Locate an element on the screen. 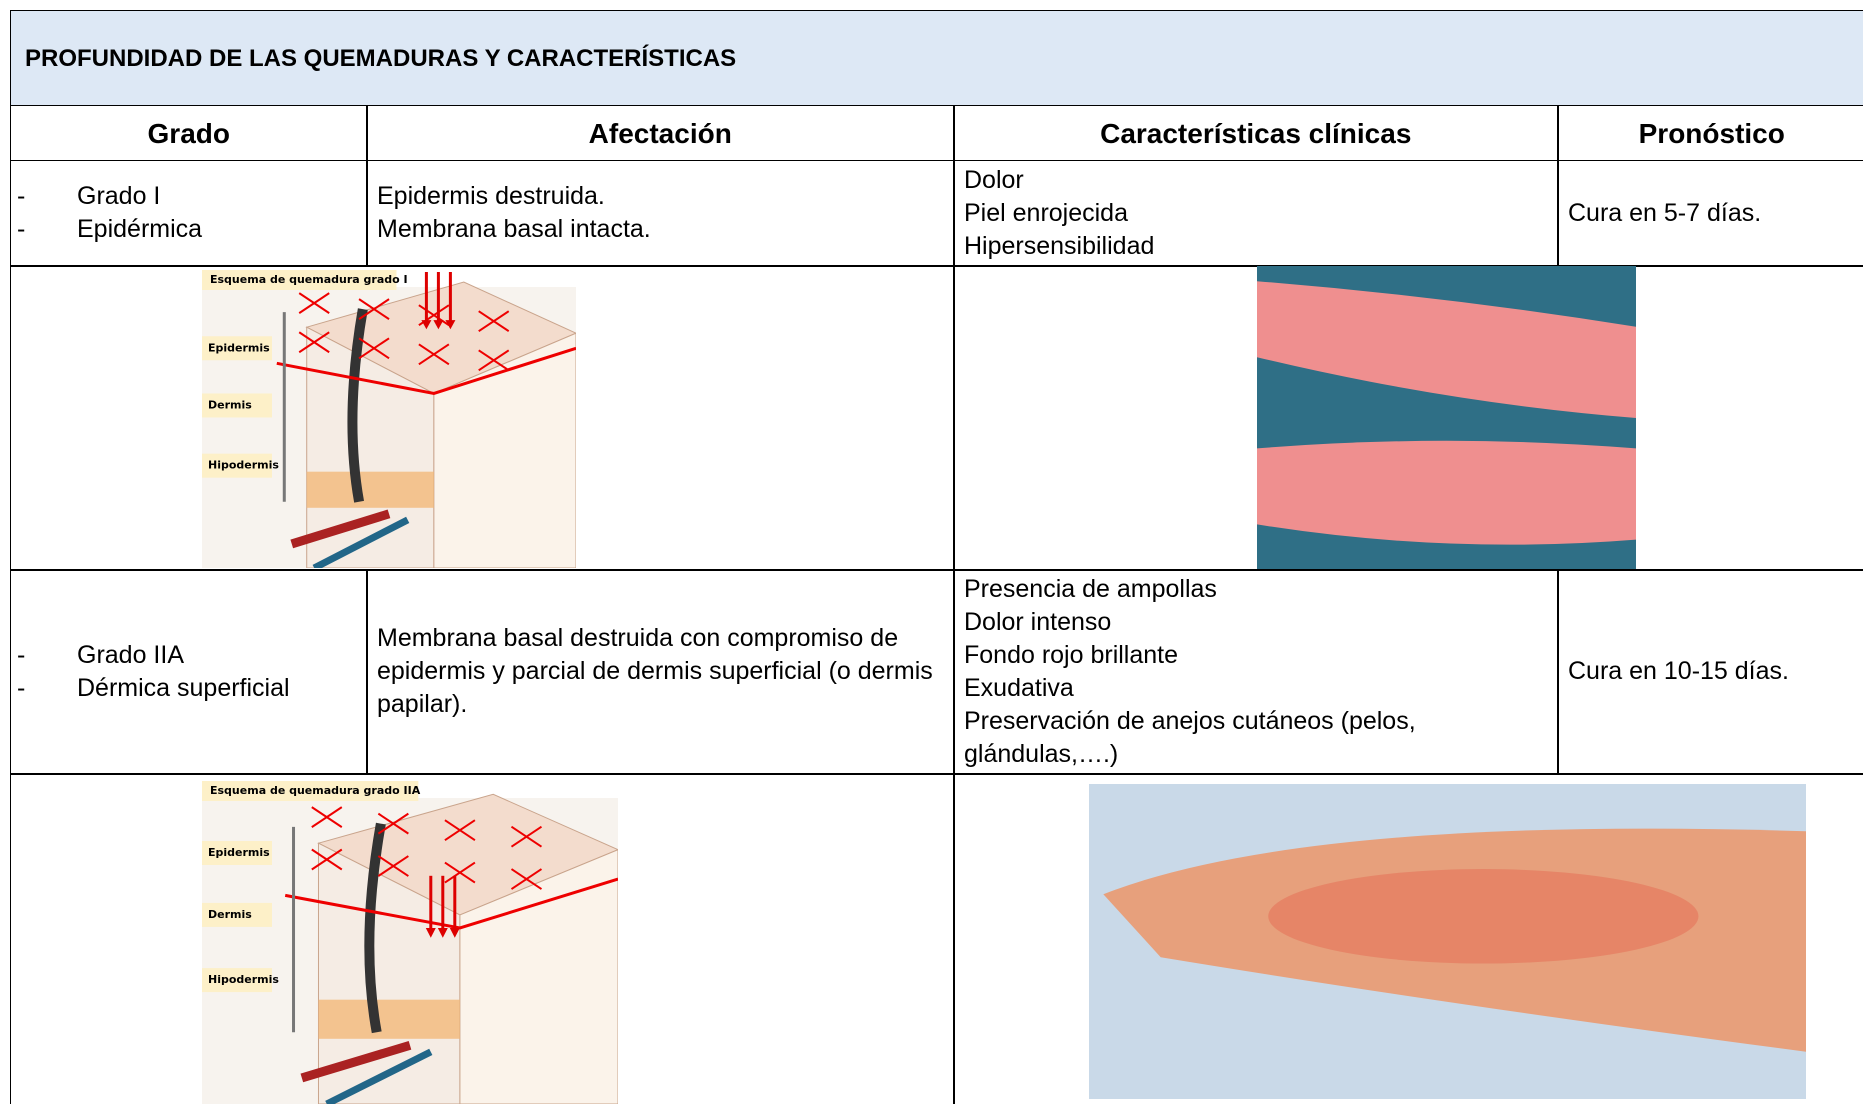 This screenshot has width=1863, height=1104. column-header: Grado is located at coordinates (189, 133).